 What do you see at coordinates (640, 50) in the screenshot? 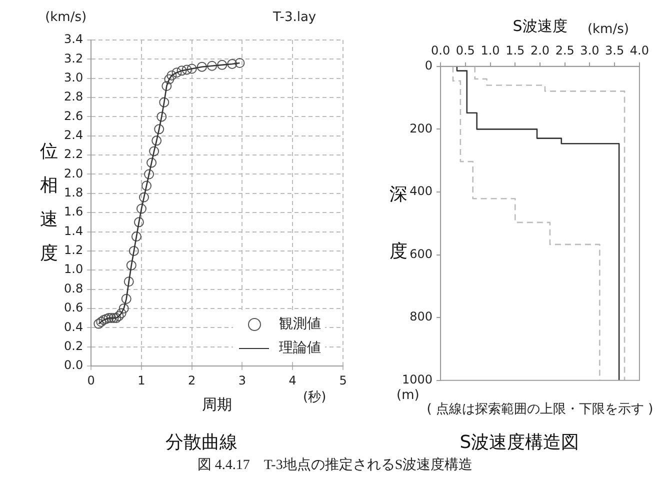
I see `x-tick-label: 4.0` at bounding box center [640, 50].